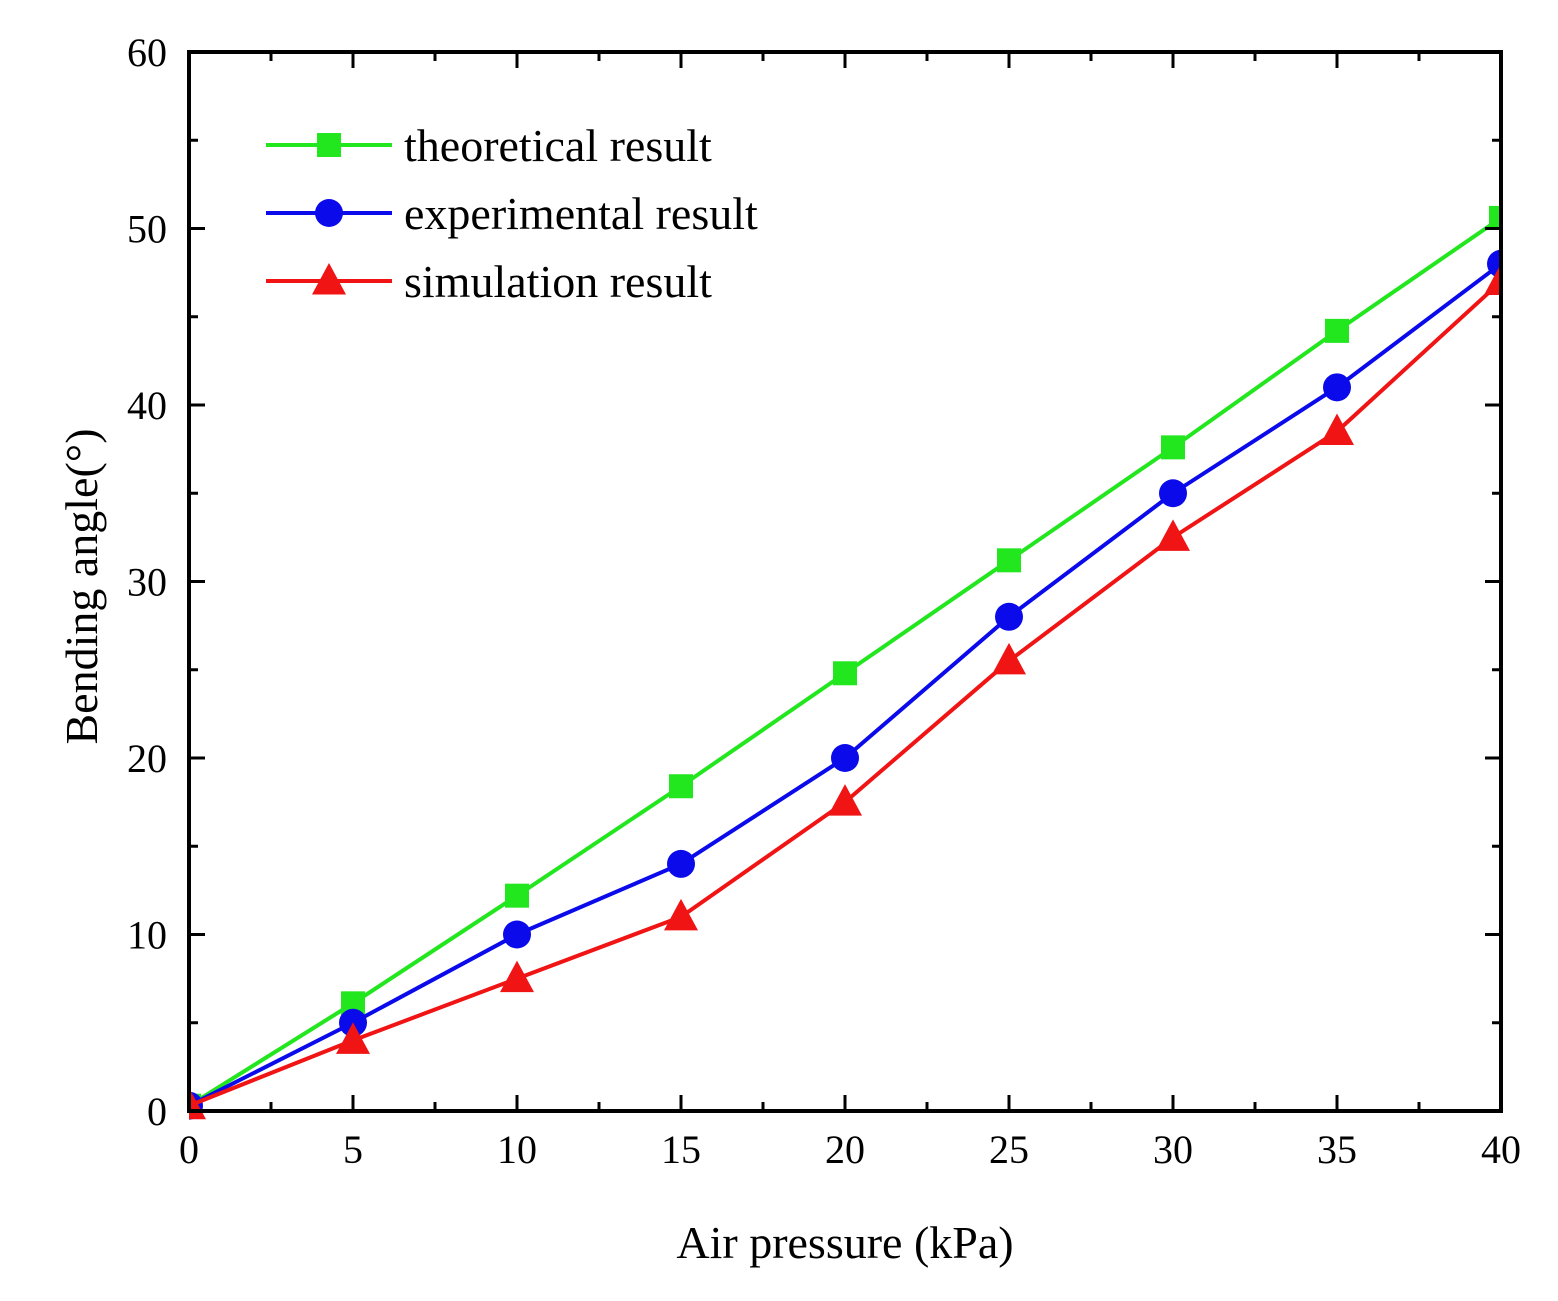  Describe the element at coordinates (558, 281) in the screenshot. I see `legend-label: simulation result` at that location.